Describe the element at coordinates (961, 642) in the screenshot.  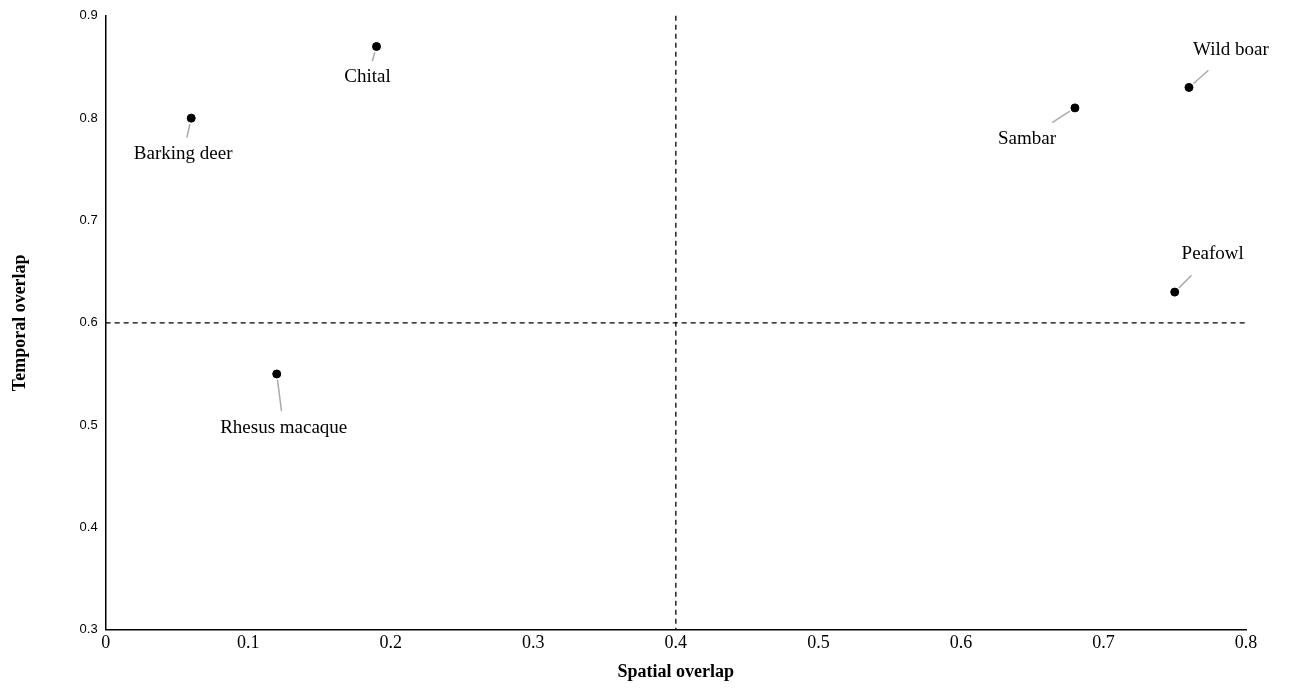
I see `x-tick-label: 0.6` at that location.